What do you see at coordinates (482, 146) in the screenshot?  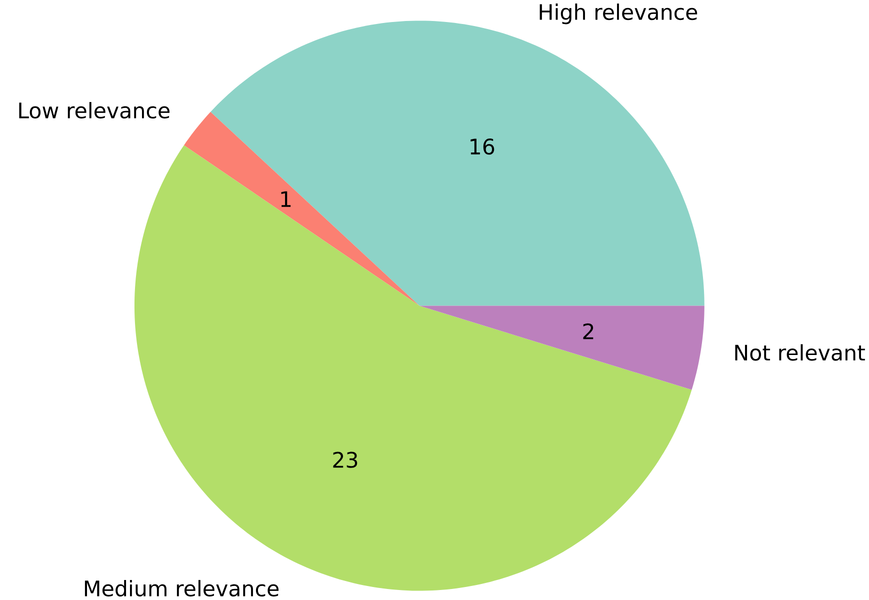 I see `data-label: 16` at bounding box center [482, 146].